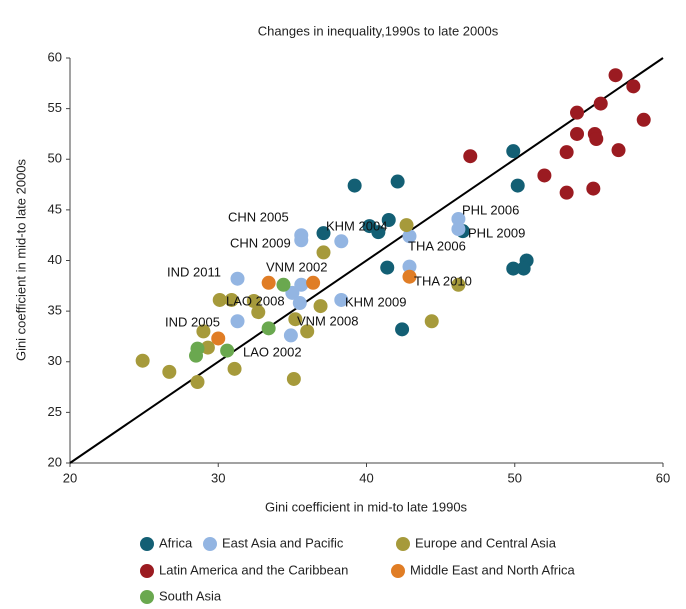 The width and height of the screenshot is (686, 609). Describe the element at coordinates (55, 158) in the screenshot. I see `y-tick-label: 50` at that location.